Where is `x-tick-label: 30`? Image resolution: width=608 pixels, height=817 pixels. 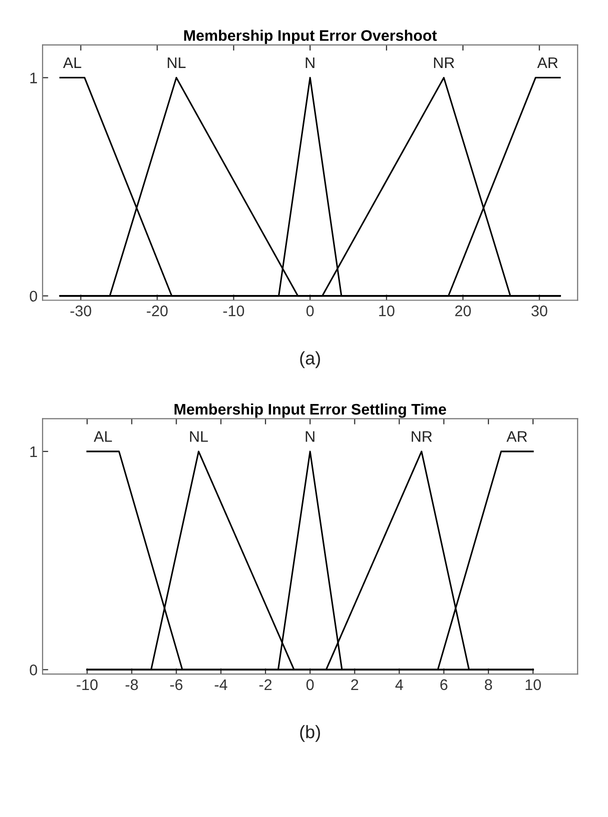 x-tick-label: 30 is located at coordinates (539, 311).